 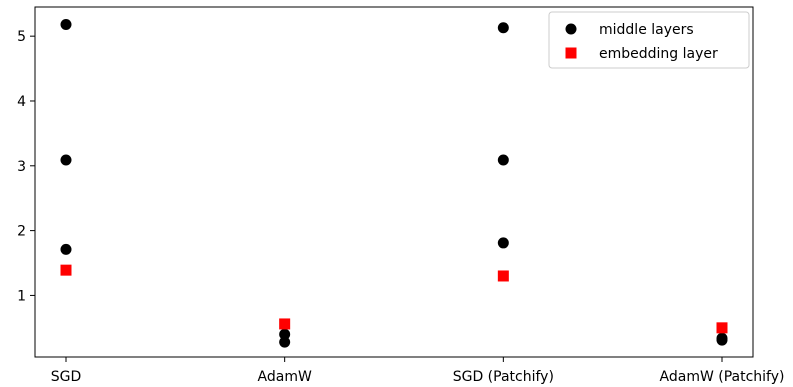 What do you see at coordinates (722, 377) in the screenshot?
I see `x-tick-label: AdamW (Patchify)` at bounding box center [722, 377].